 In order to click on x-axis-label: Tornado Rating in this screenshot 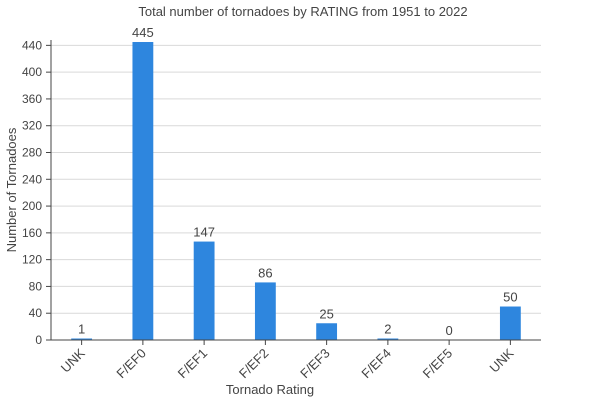, I will do `click(270, 389)`.